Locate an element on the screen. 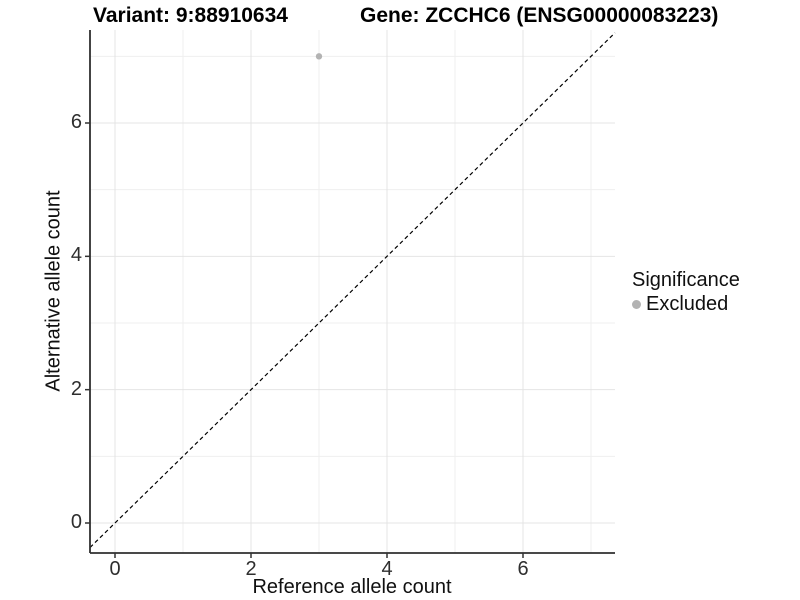 Image resolution: width=800 pixels, height=600 pixels. x-tick-label: 0 is located at coordinates (115, 569).